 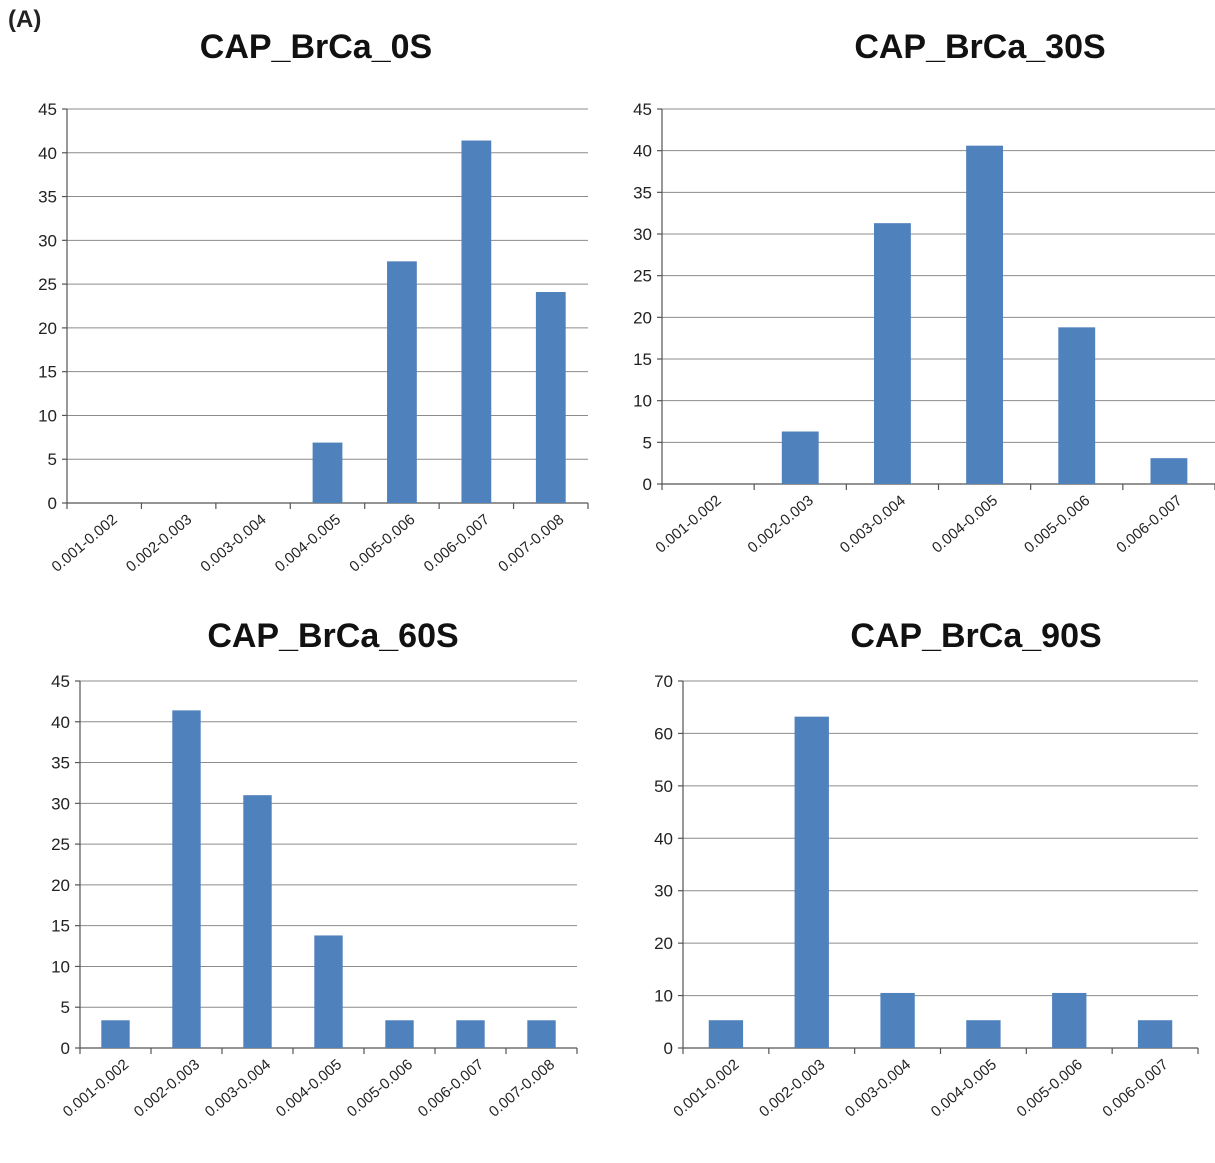 I want to click on y-tick-label: 70, so click(x=663, y=681).